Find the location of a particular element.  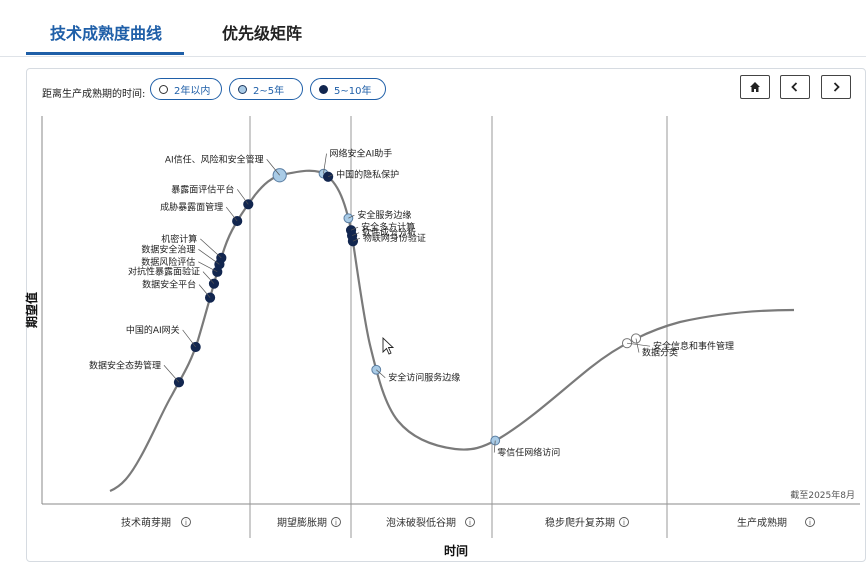

legend-dot-light is located at coordinates (242, 89).